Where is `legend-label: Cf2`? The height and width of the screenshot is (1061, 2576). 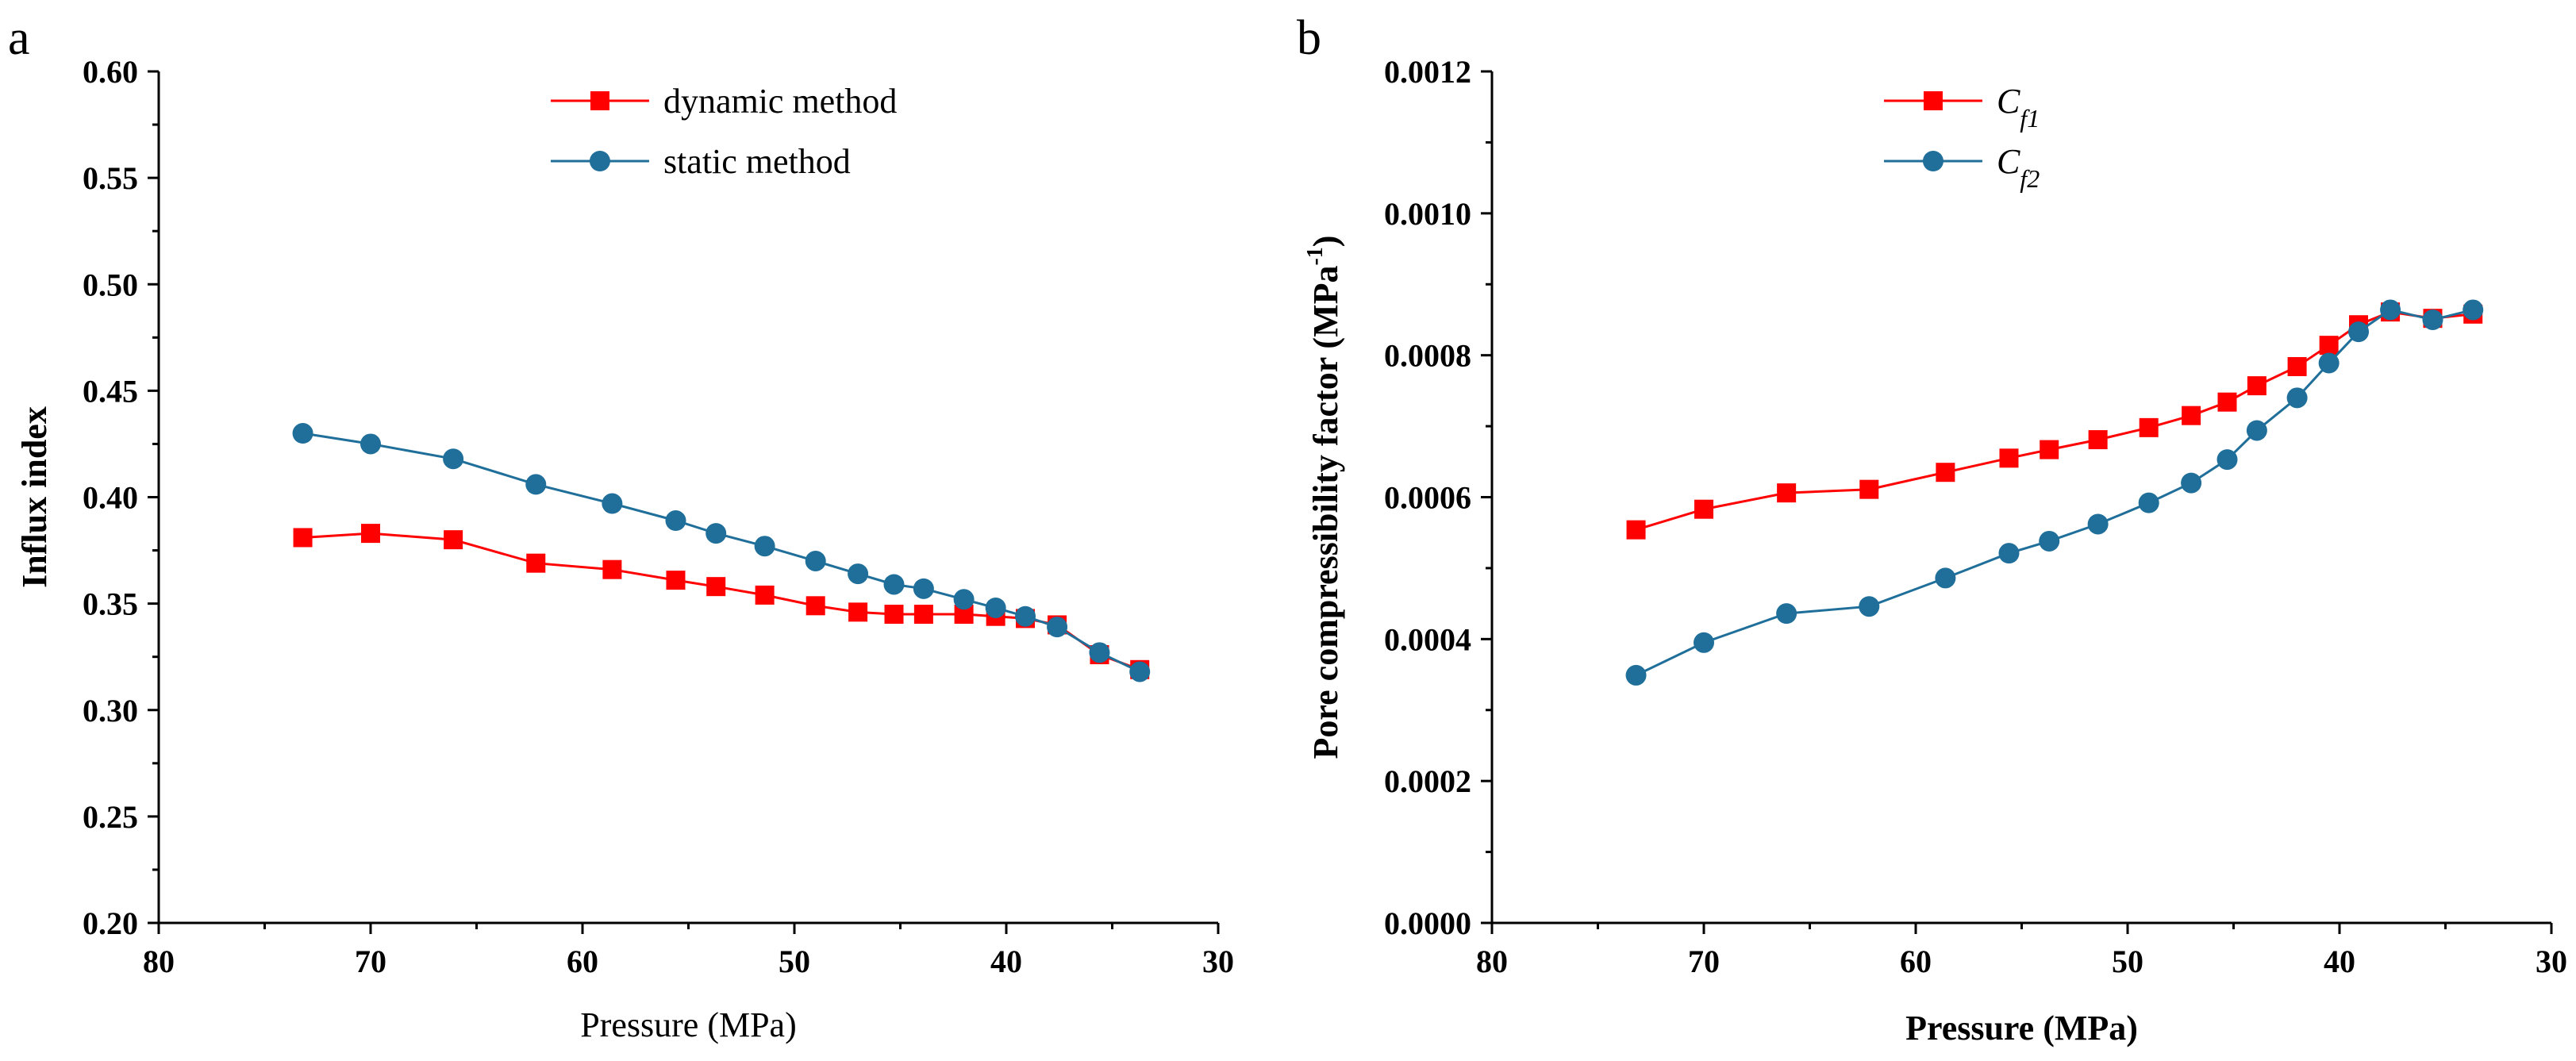
legend-label: Cf2 is located at coordinates (2019, 167).